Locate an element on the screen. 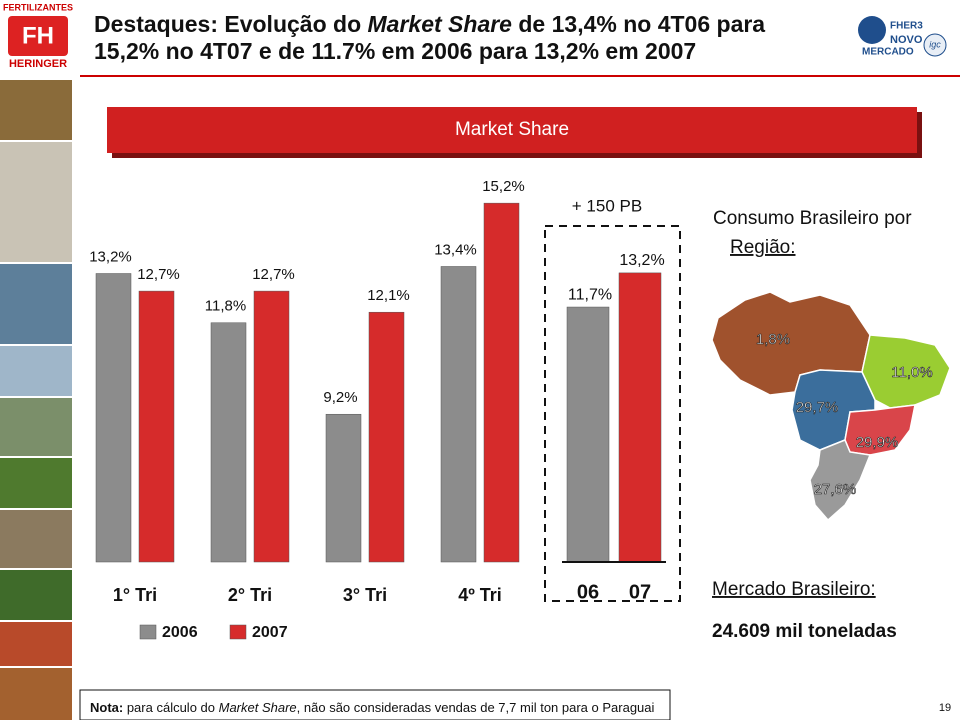 The height and width of the screenshot is (720, 960). x-tick-label: 3° Tri is located at coordinates (365, 595).